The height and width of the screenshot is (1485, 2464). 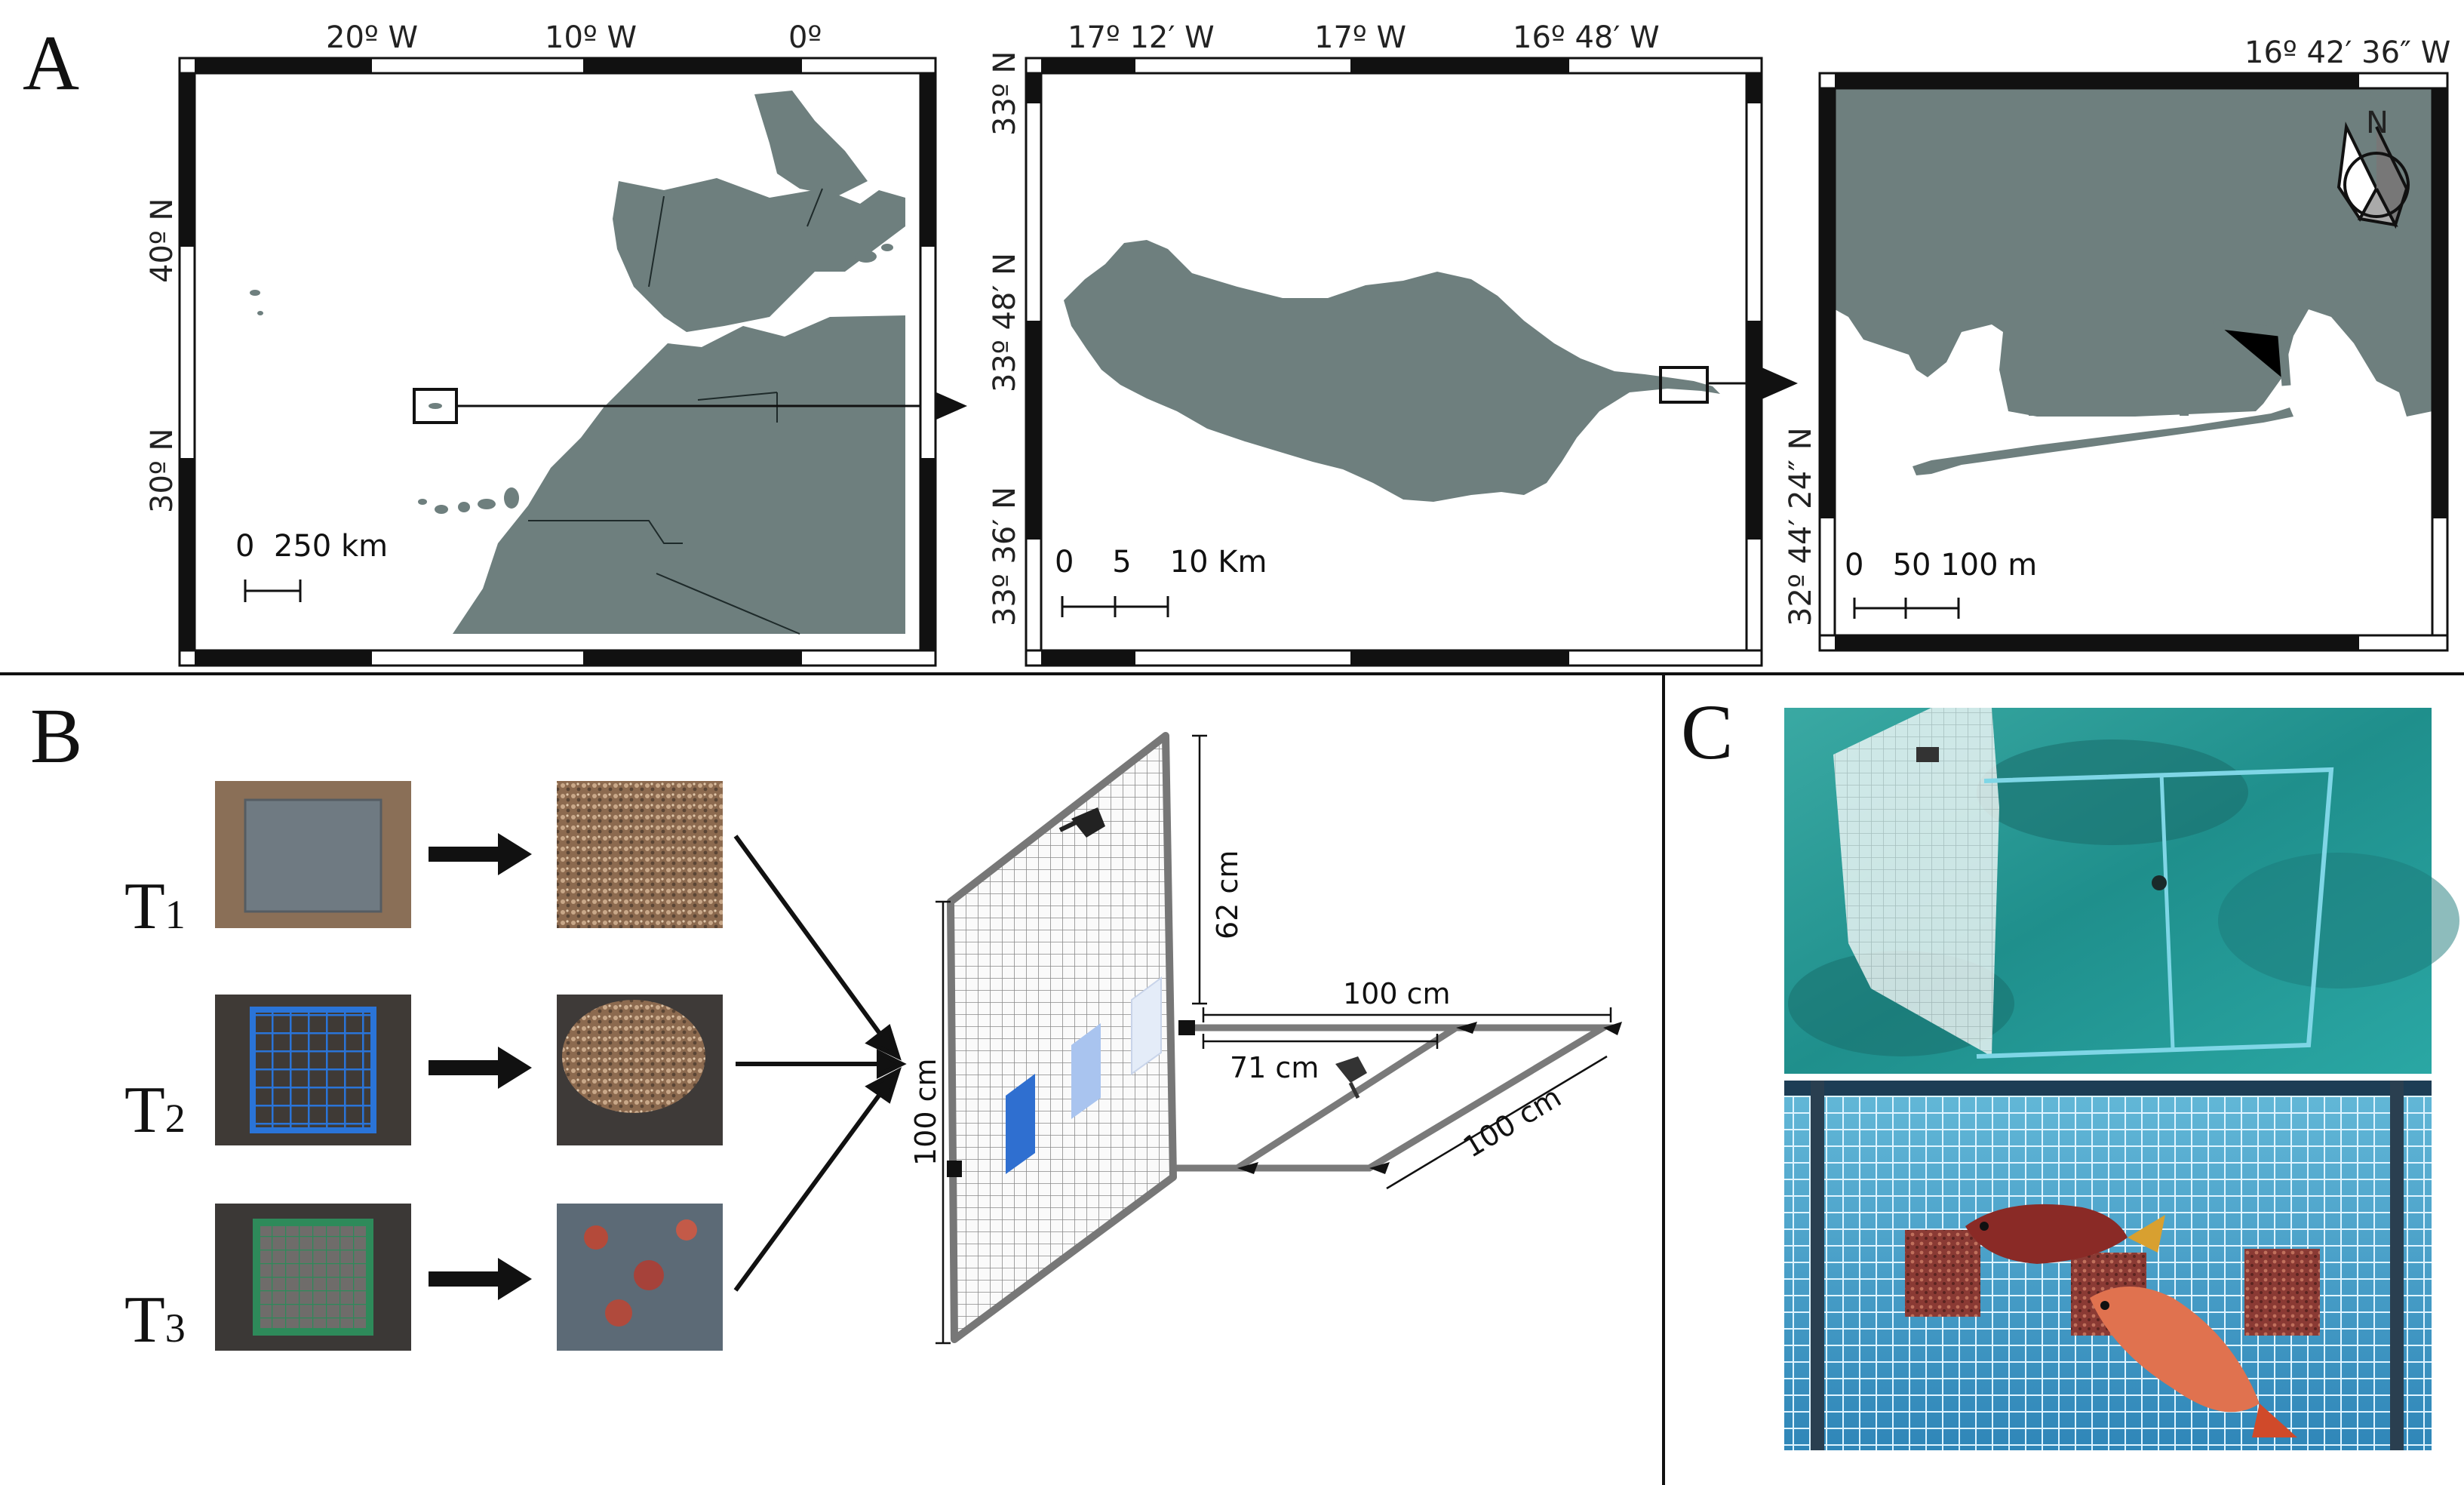 What do you see at coordinates (162, 471) in the screenshot?
I see `overview-lat-label: 30º N` at bounding box center [162, 471].